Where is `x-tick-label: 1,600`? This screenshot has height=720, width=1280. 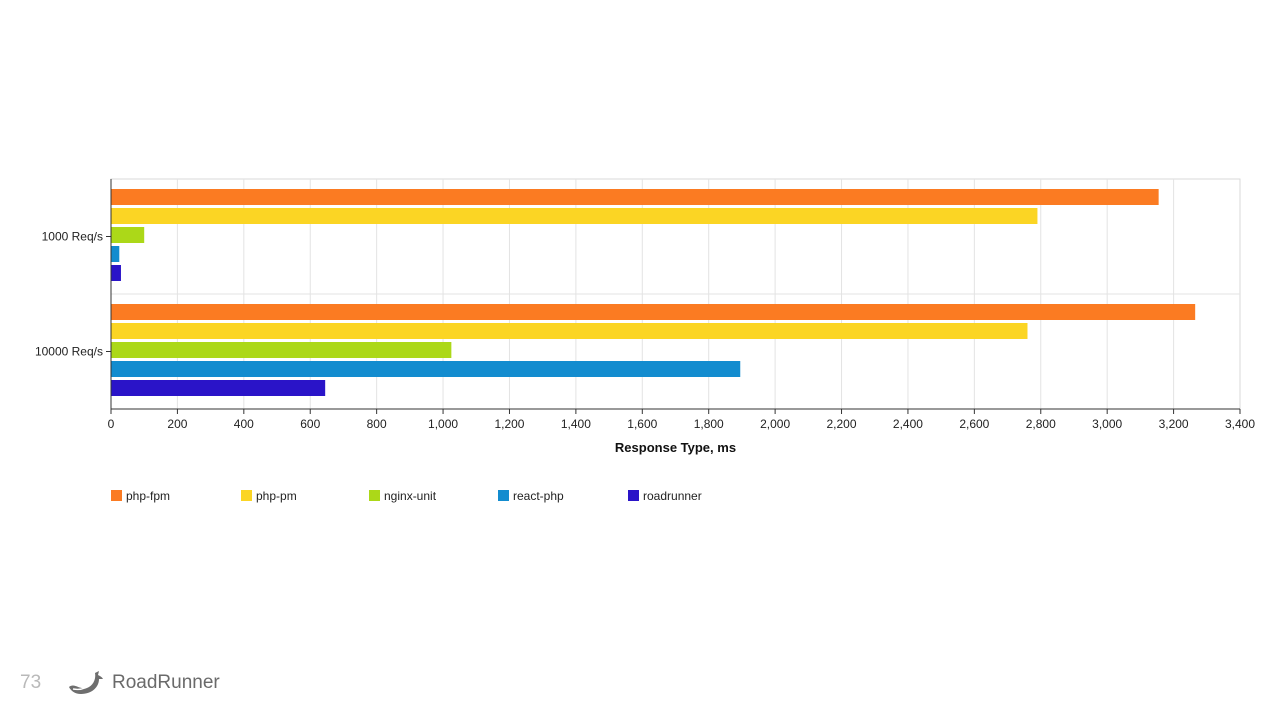
x-tick-label: 1,600 is located at coordinates (642, 424).